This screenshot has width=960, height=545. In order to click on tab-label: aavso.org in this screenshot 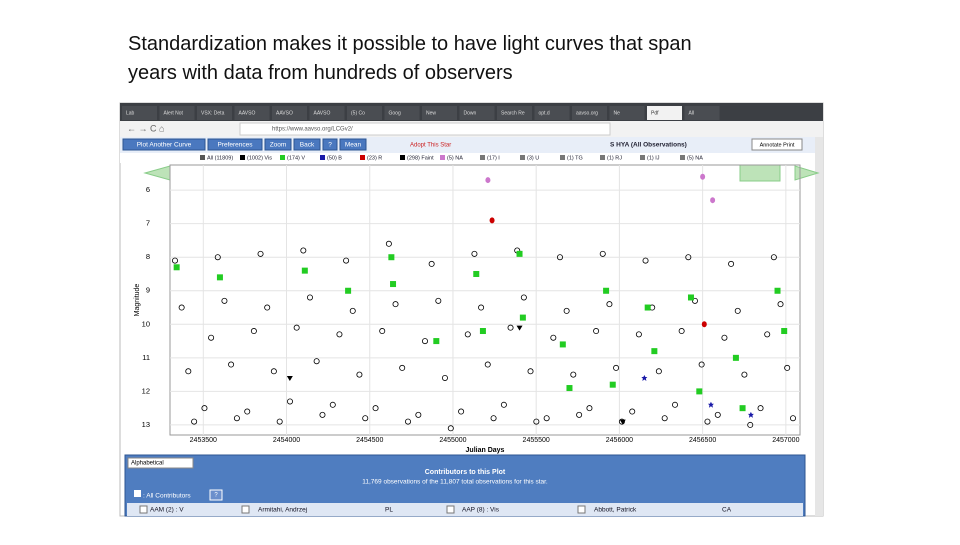, I will do `click(587, 113)`.